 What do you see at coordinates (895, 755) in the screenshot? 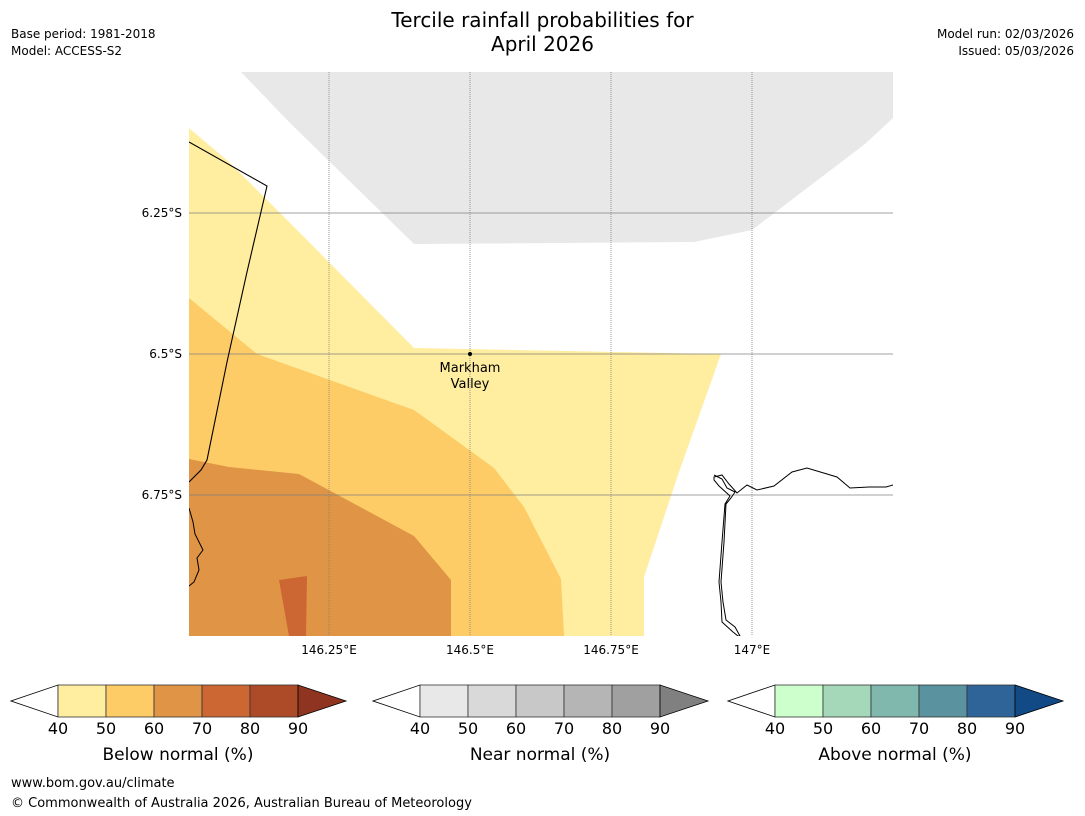
I see `colorbar-2-label: Above normal (%)` at bounding box center [895, 755].